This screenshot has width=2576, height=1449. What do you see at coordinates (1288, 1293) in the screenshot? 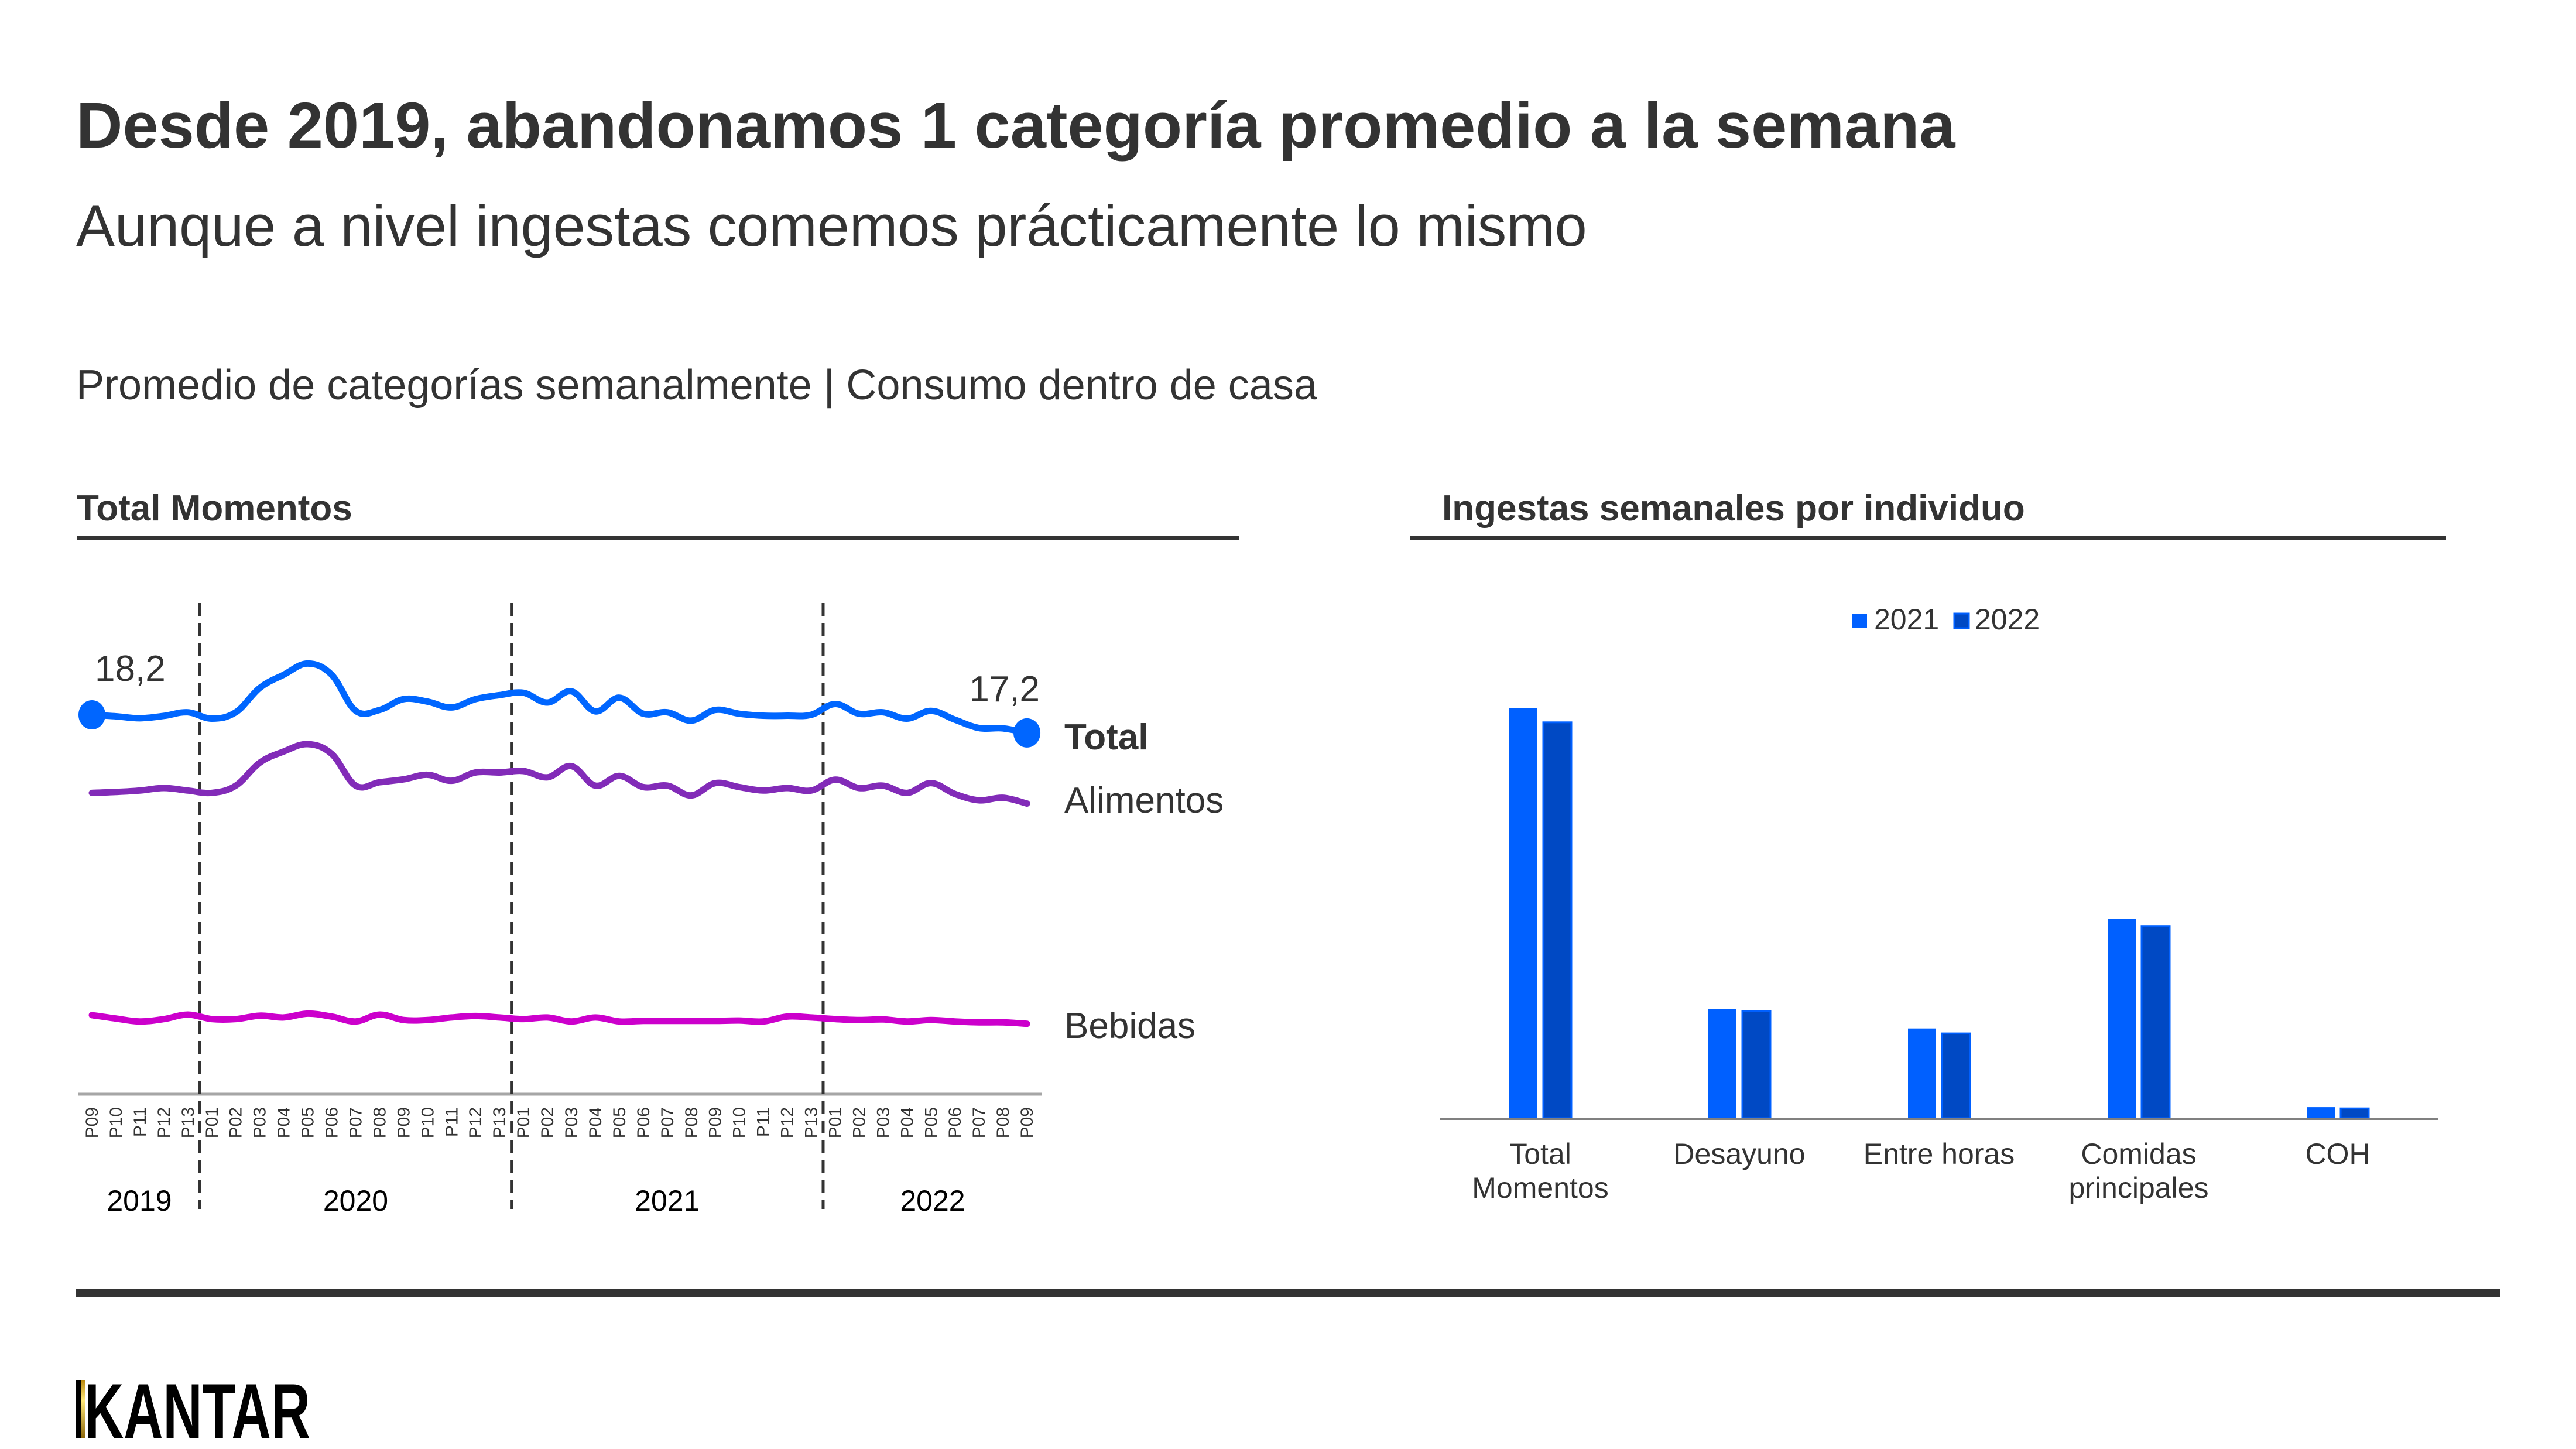
I see `footer-divider` at bounding box center [1288, 1293].